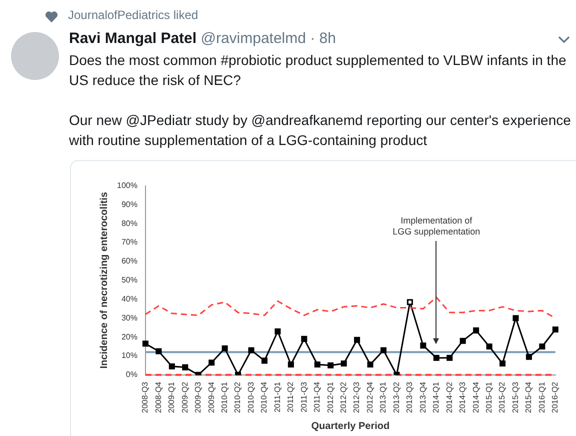 This screenshot has width=576, height=436. What do you see at coordinates (133, 38) in the screenshot?
I see `text: Ravi Mangal Patel` at bounding box center [133, 38].